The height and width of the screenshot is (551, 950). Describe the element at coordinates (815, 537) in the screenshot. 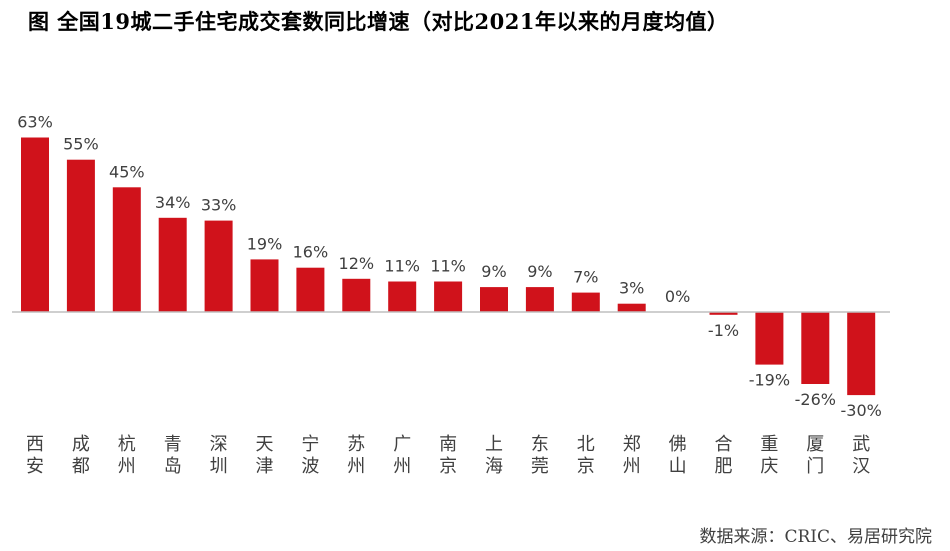

I see `source-note: 数据来源：CRIC、易居研究院` at that location.